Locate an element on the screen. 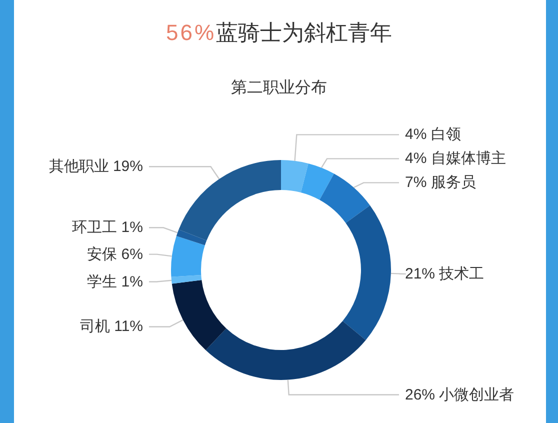  subtitle: 第二职业分布 is located at coordinates (279, 88).